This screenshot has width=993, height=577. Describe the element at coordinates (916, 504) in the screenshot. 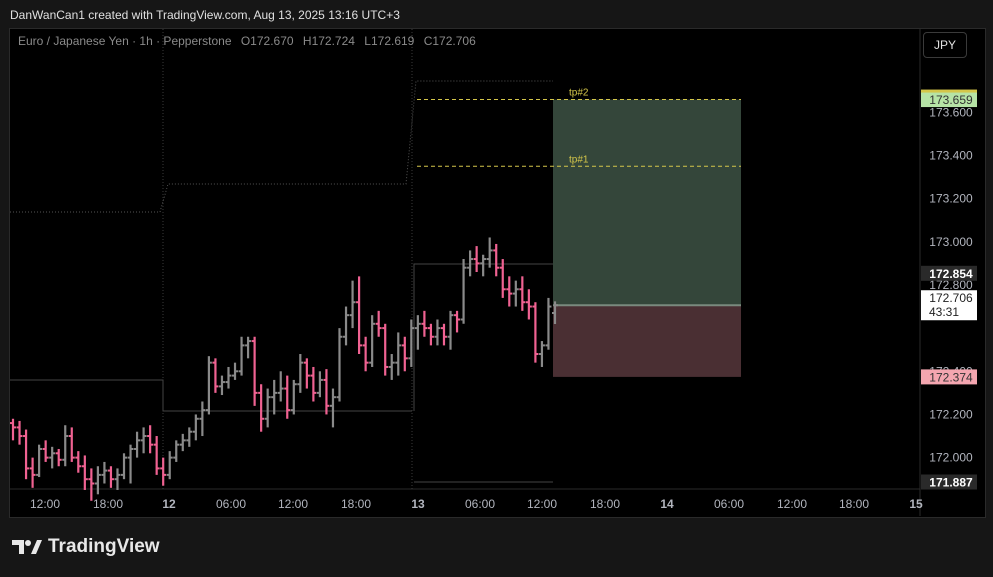

I see `x-tick-label: 15` at that location.